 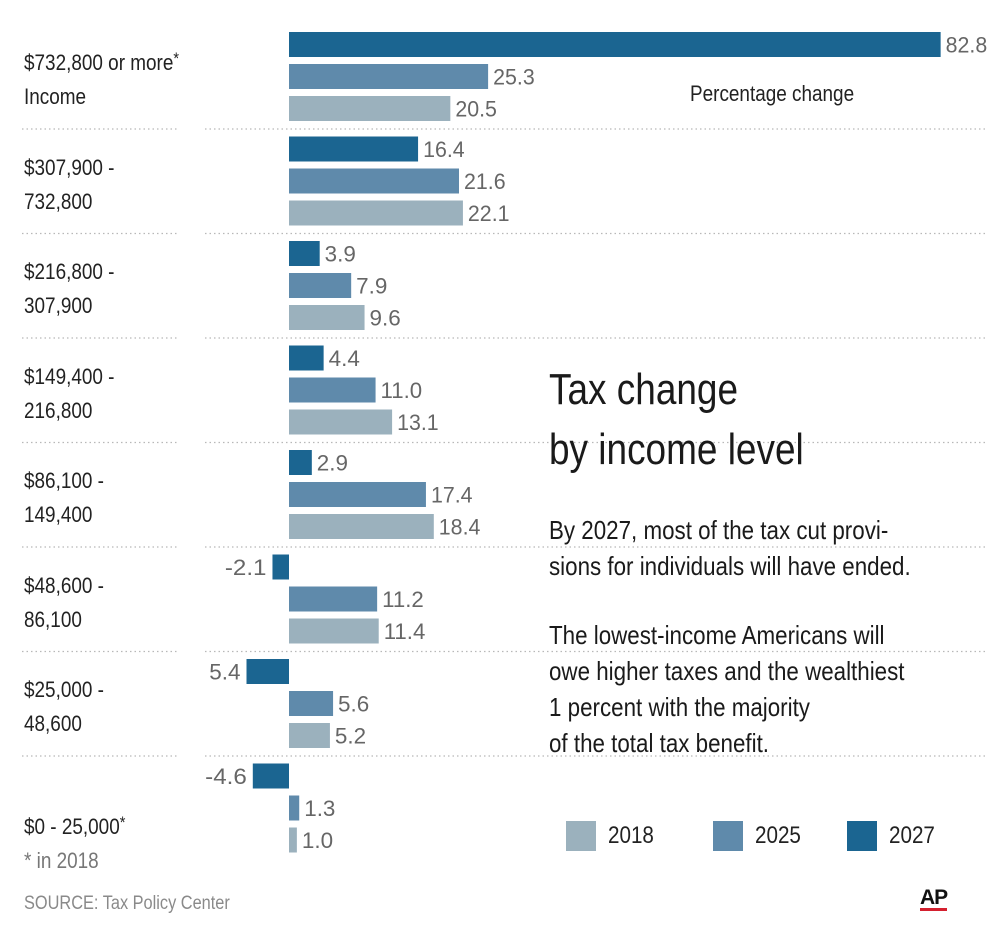 What do you see at coordinates (224, 672) in the screenshot?
I see `value-label-2027-group-6: 5.4` at bounding box center [224, 672].